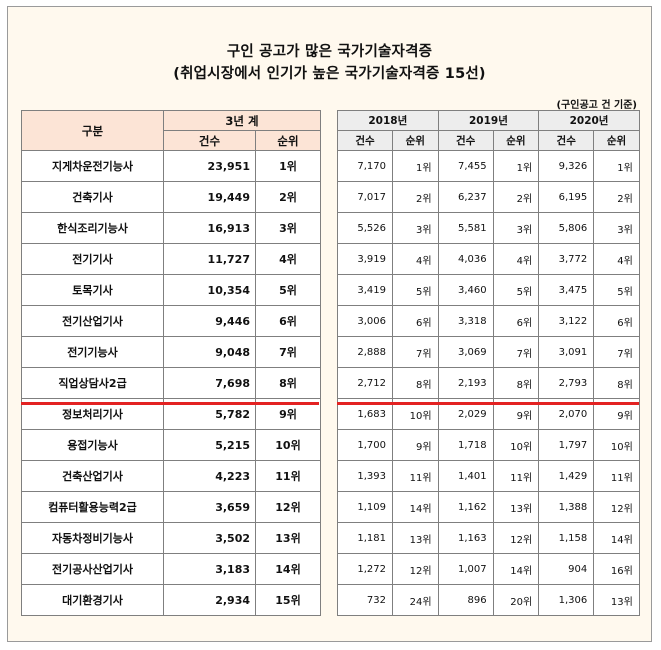 This screenshot has width=661, height=650. Describe the element at coordinates (415, 476) in the screenshot. I see `rank-2018-cell: 11위` at that location.